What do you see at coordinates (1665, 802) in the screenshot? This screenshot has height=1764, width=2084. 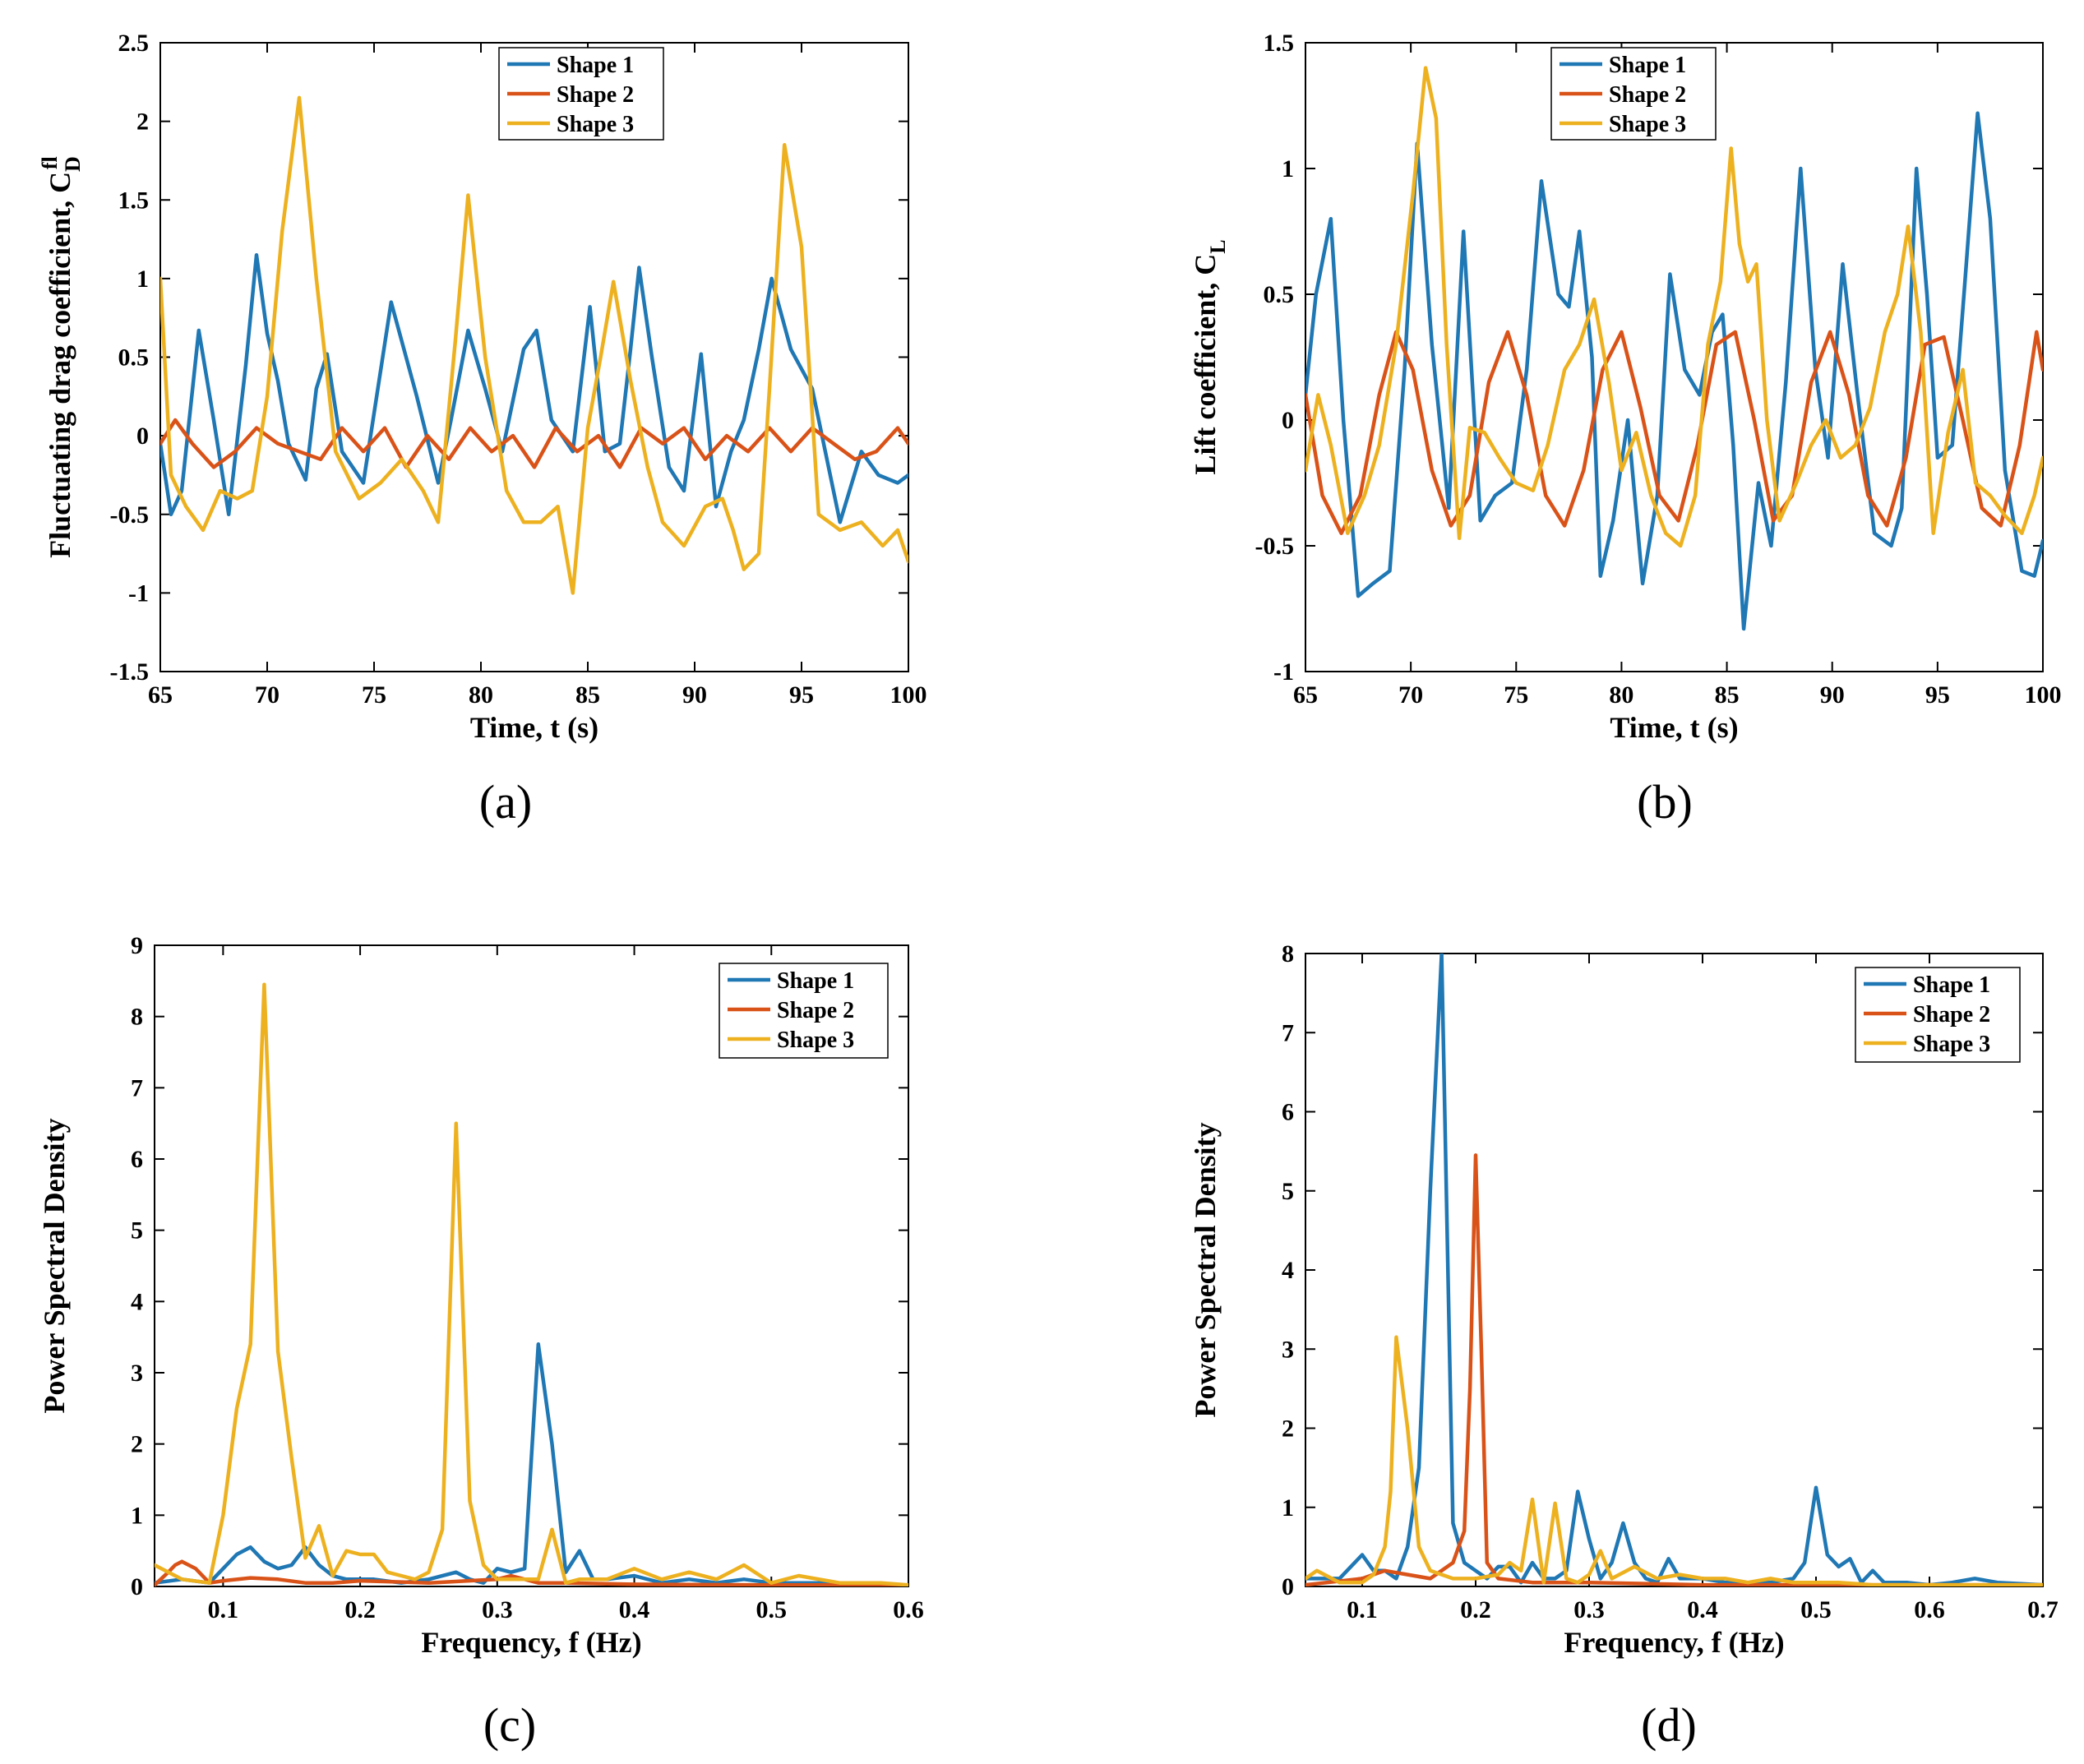 I see `panel-label-b: (b)` at bounding box center [1665, 802].